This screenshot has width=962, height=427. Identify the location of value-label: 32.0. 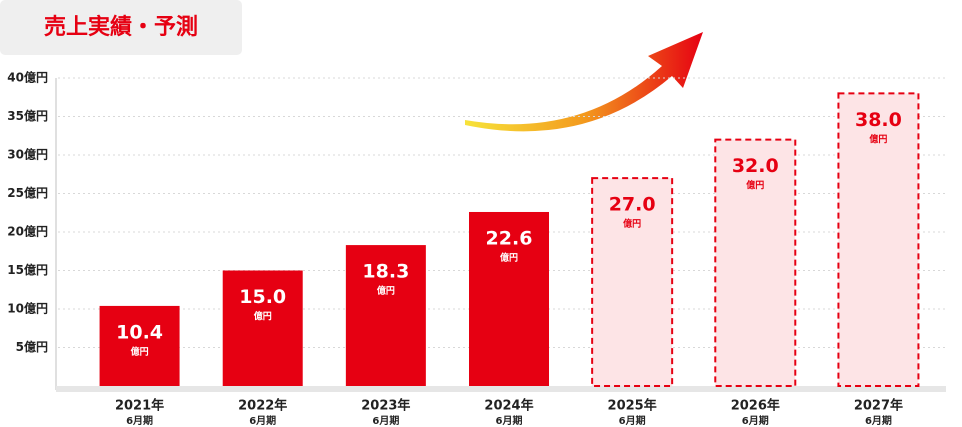
(755, 166).